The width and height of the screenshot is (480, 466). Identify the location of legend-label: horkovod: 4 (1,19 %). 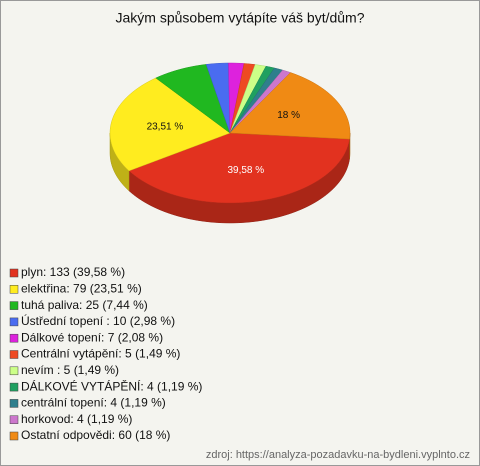
(76, 419).